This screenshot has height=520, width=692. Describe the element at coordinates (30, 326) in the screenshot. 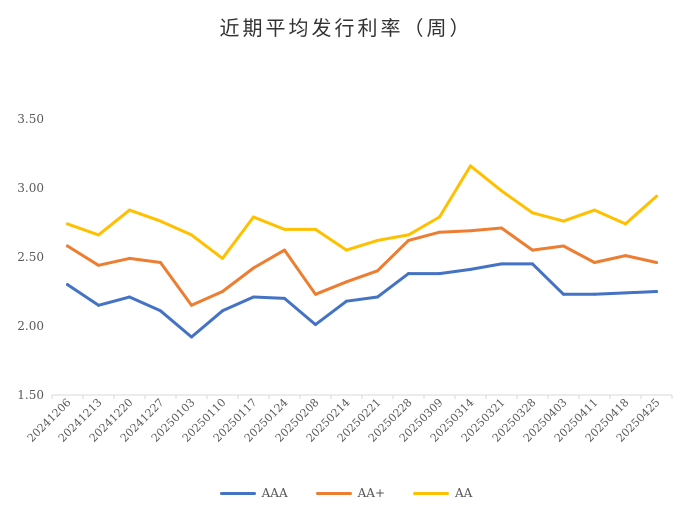

I see `y-tick-label: 2.00` at that location.